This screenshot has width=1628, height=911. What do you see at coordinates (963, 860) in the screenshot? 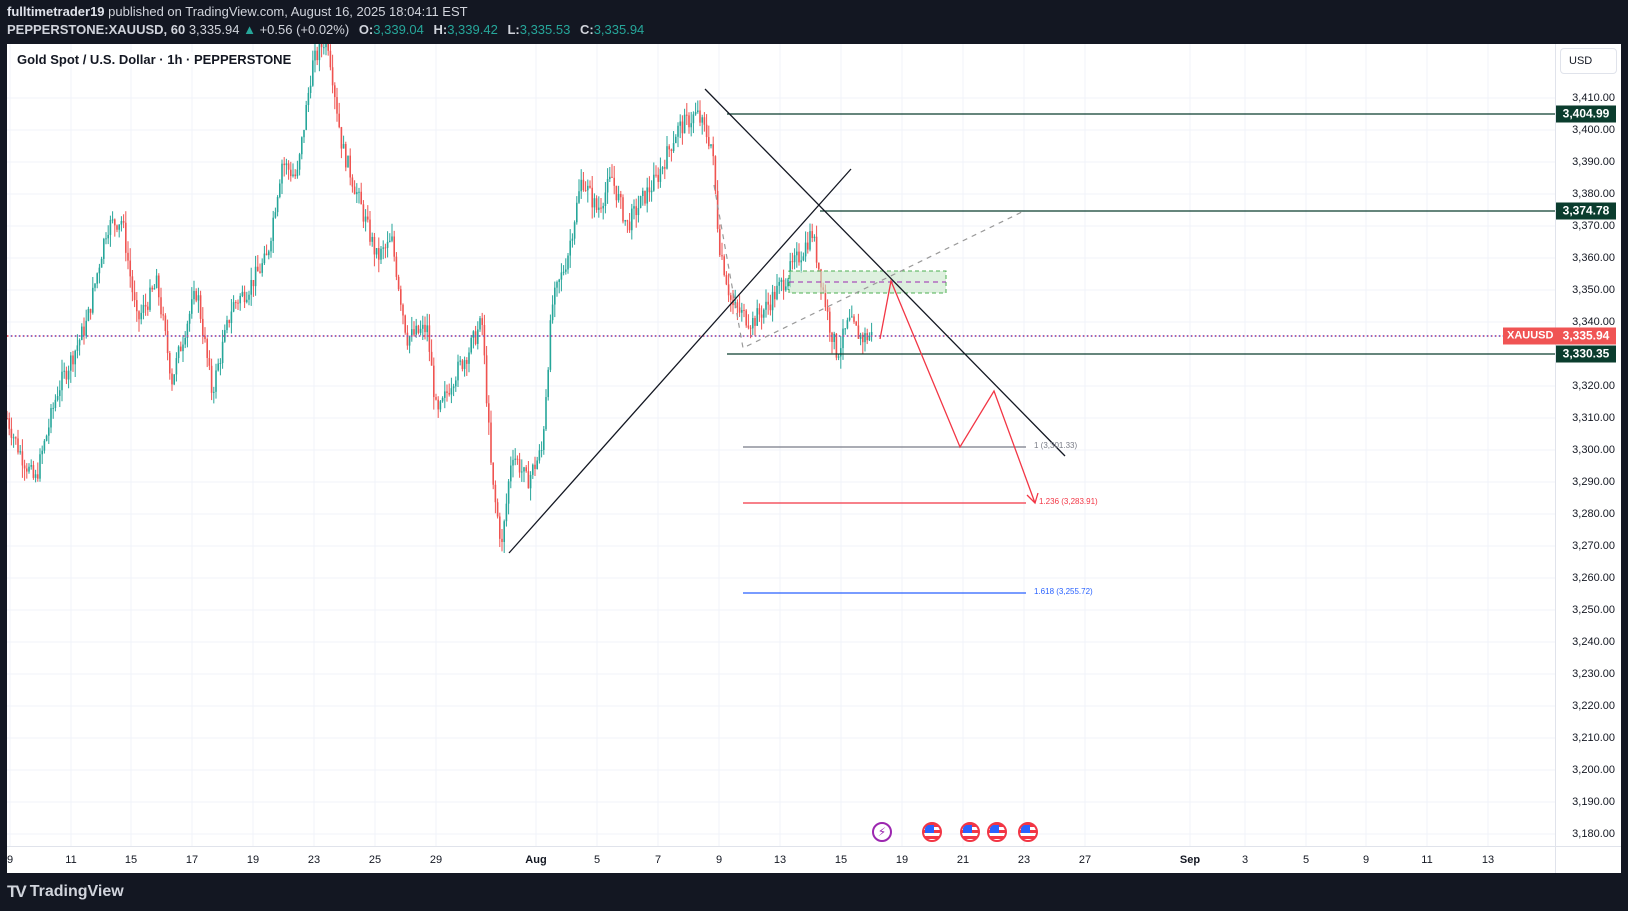
I see `time-tick: 21` at bounding box center [963, 860].